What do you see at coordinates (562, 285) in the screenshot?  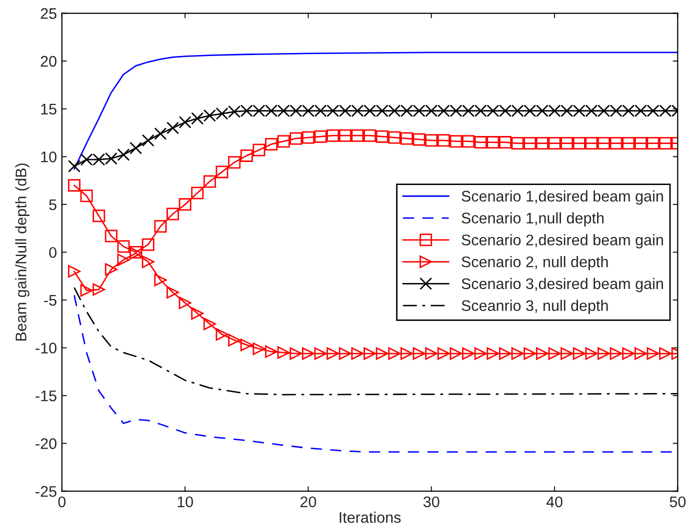 I see `legend-label: Scenario 3,desired beam gain` at bounding box center [562, 285].